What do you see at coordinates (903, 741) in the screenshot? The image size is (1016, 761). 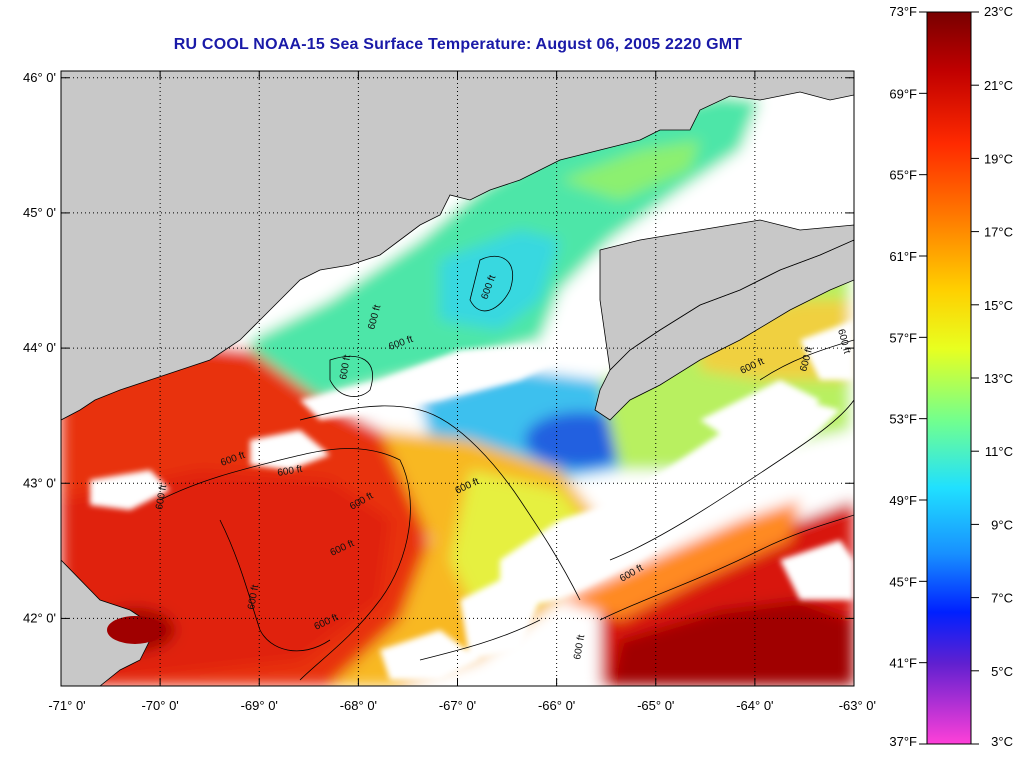 I see `colorbar-f-label: 37°F` at bounding box center [903, 741].